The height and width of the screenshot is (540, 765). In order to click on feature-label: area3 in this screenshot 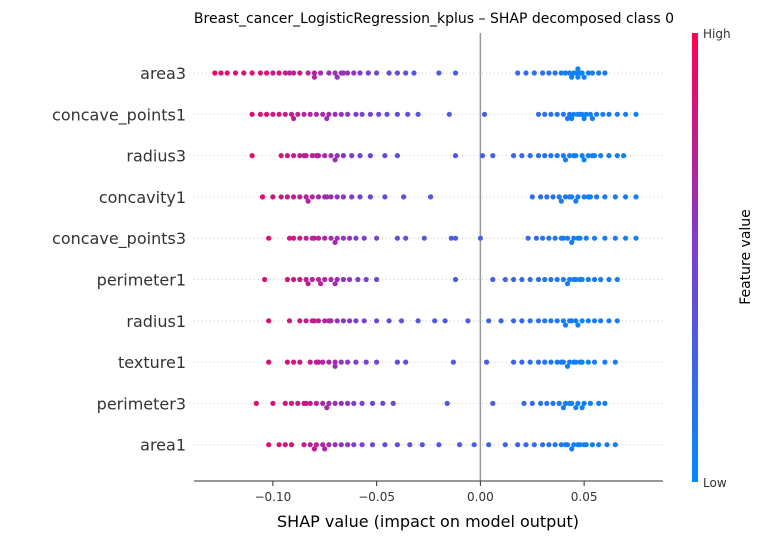, I will do `click(163, 73)`.